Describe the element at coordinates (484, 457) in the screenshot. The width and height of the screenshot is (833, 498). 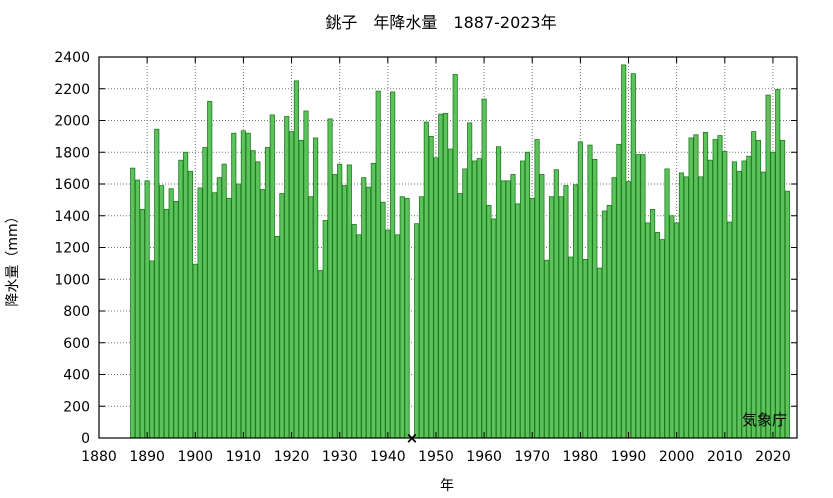
I see `x-tick-label: 1960` at that location.